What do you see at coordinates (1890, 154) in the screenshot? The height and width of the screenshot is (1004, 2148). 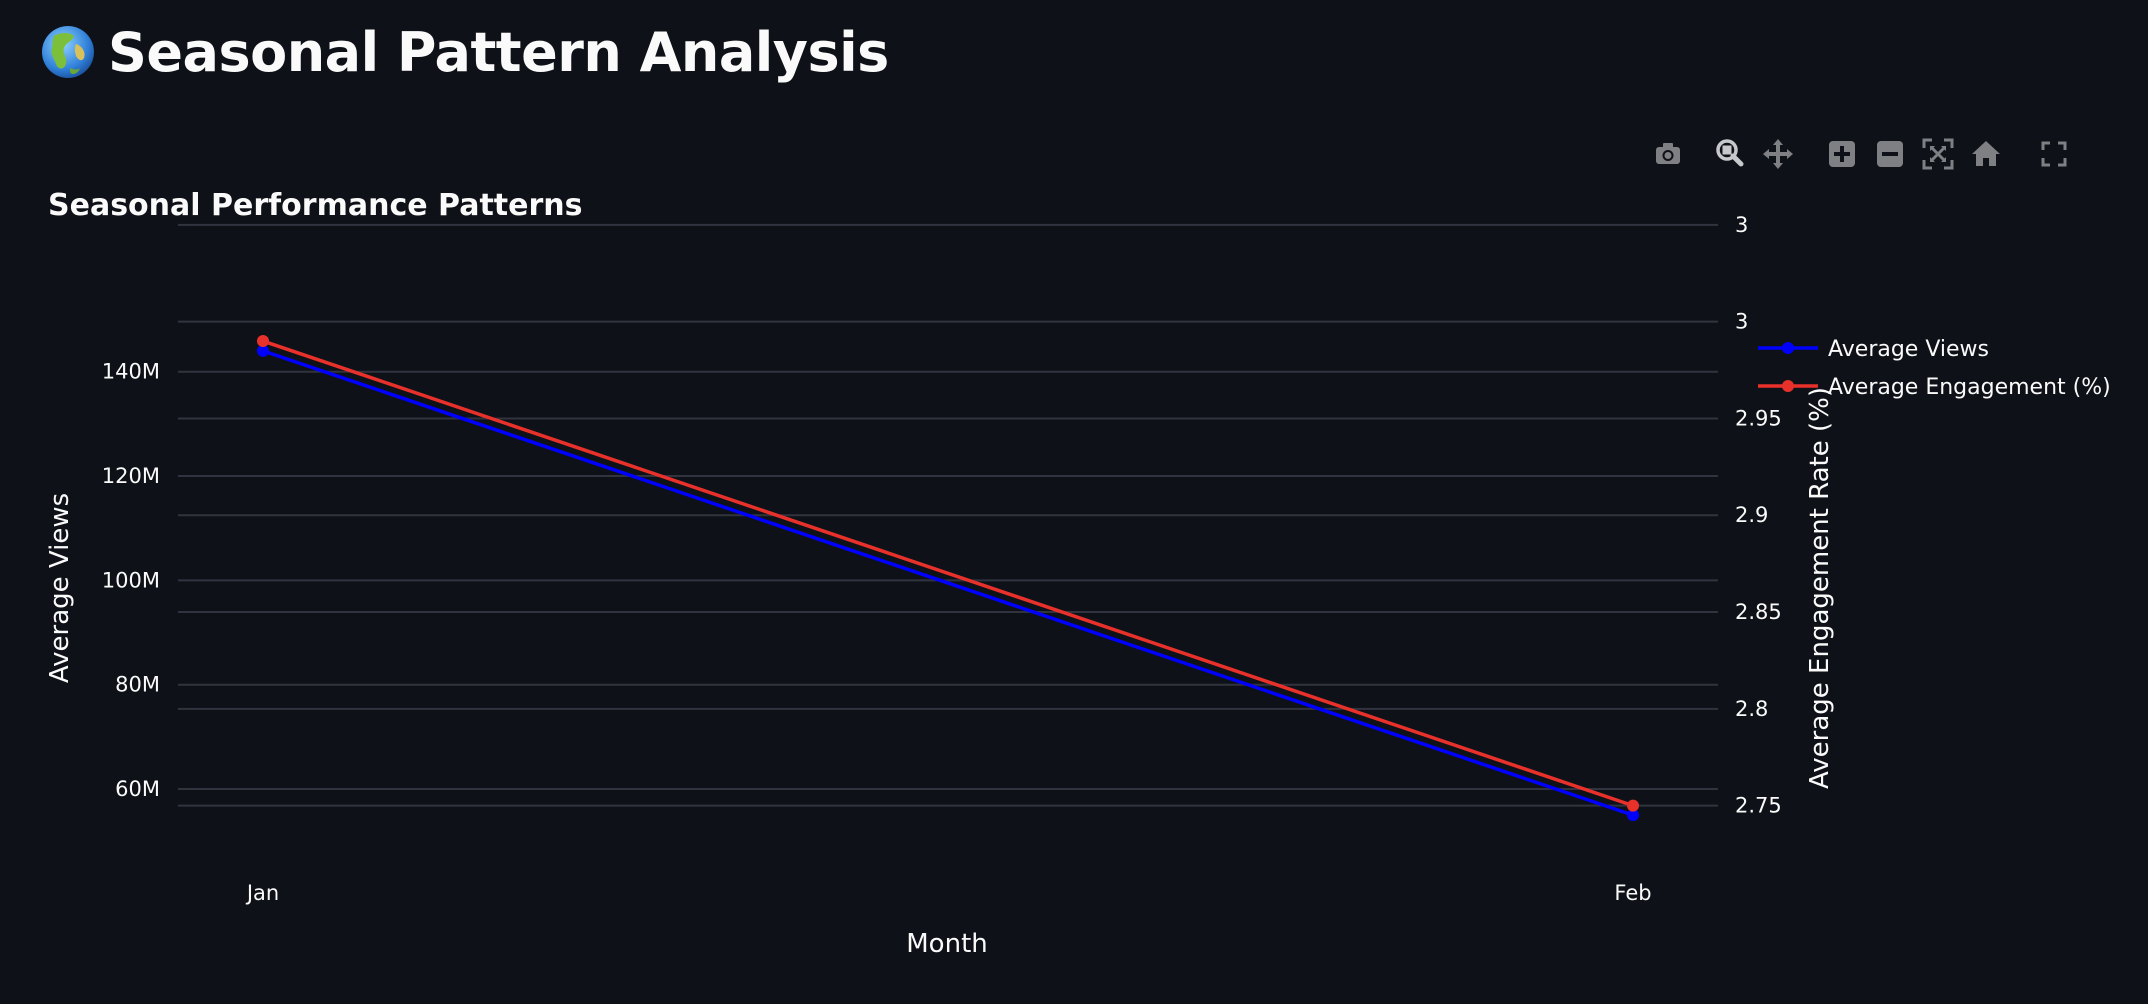 I see `zoom-out-icon` at bounding box center [1890, 154].